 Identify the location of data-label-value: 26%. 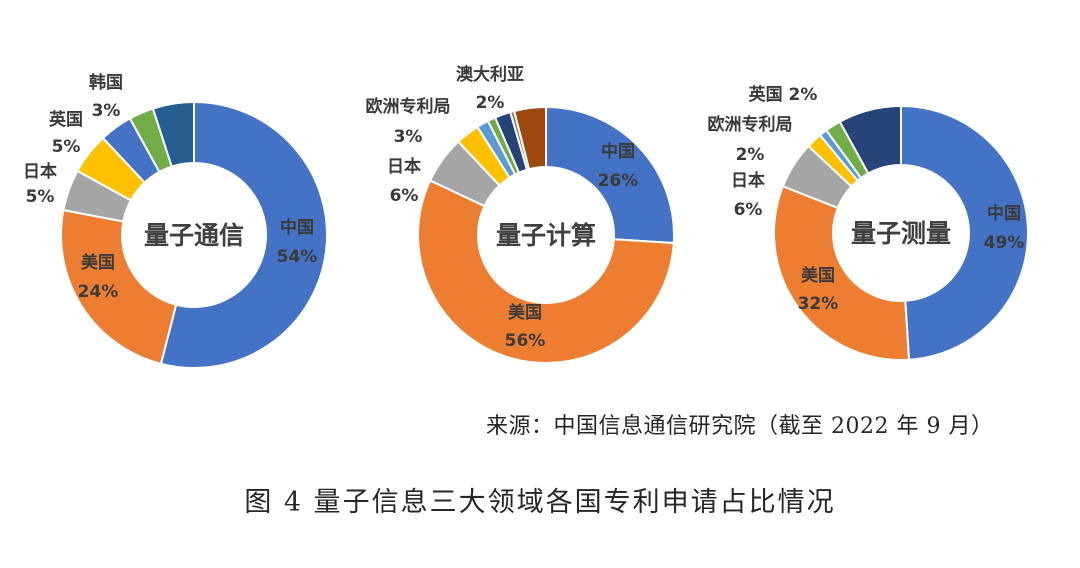
(618, 181).